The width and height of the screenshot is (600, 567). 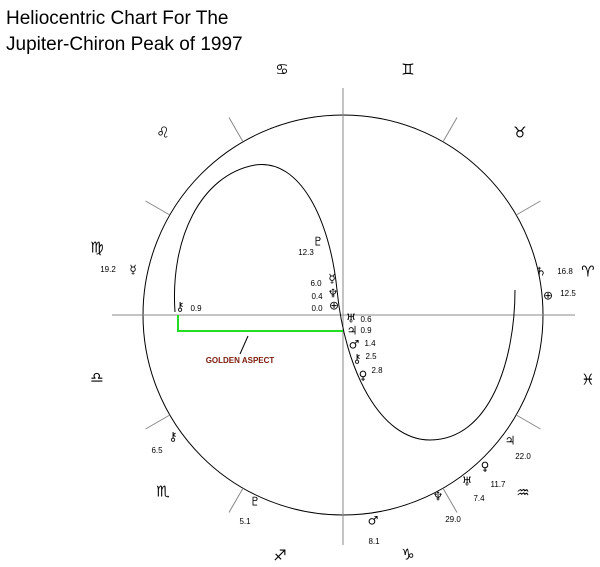 I want to click on planet-degree: 29.0, so click(x=453, y=519).